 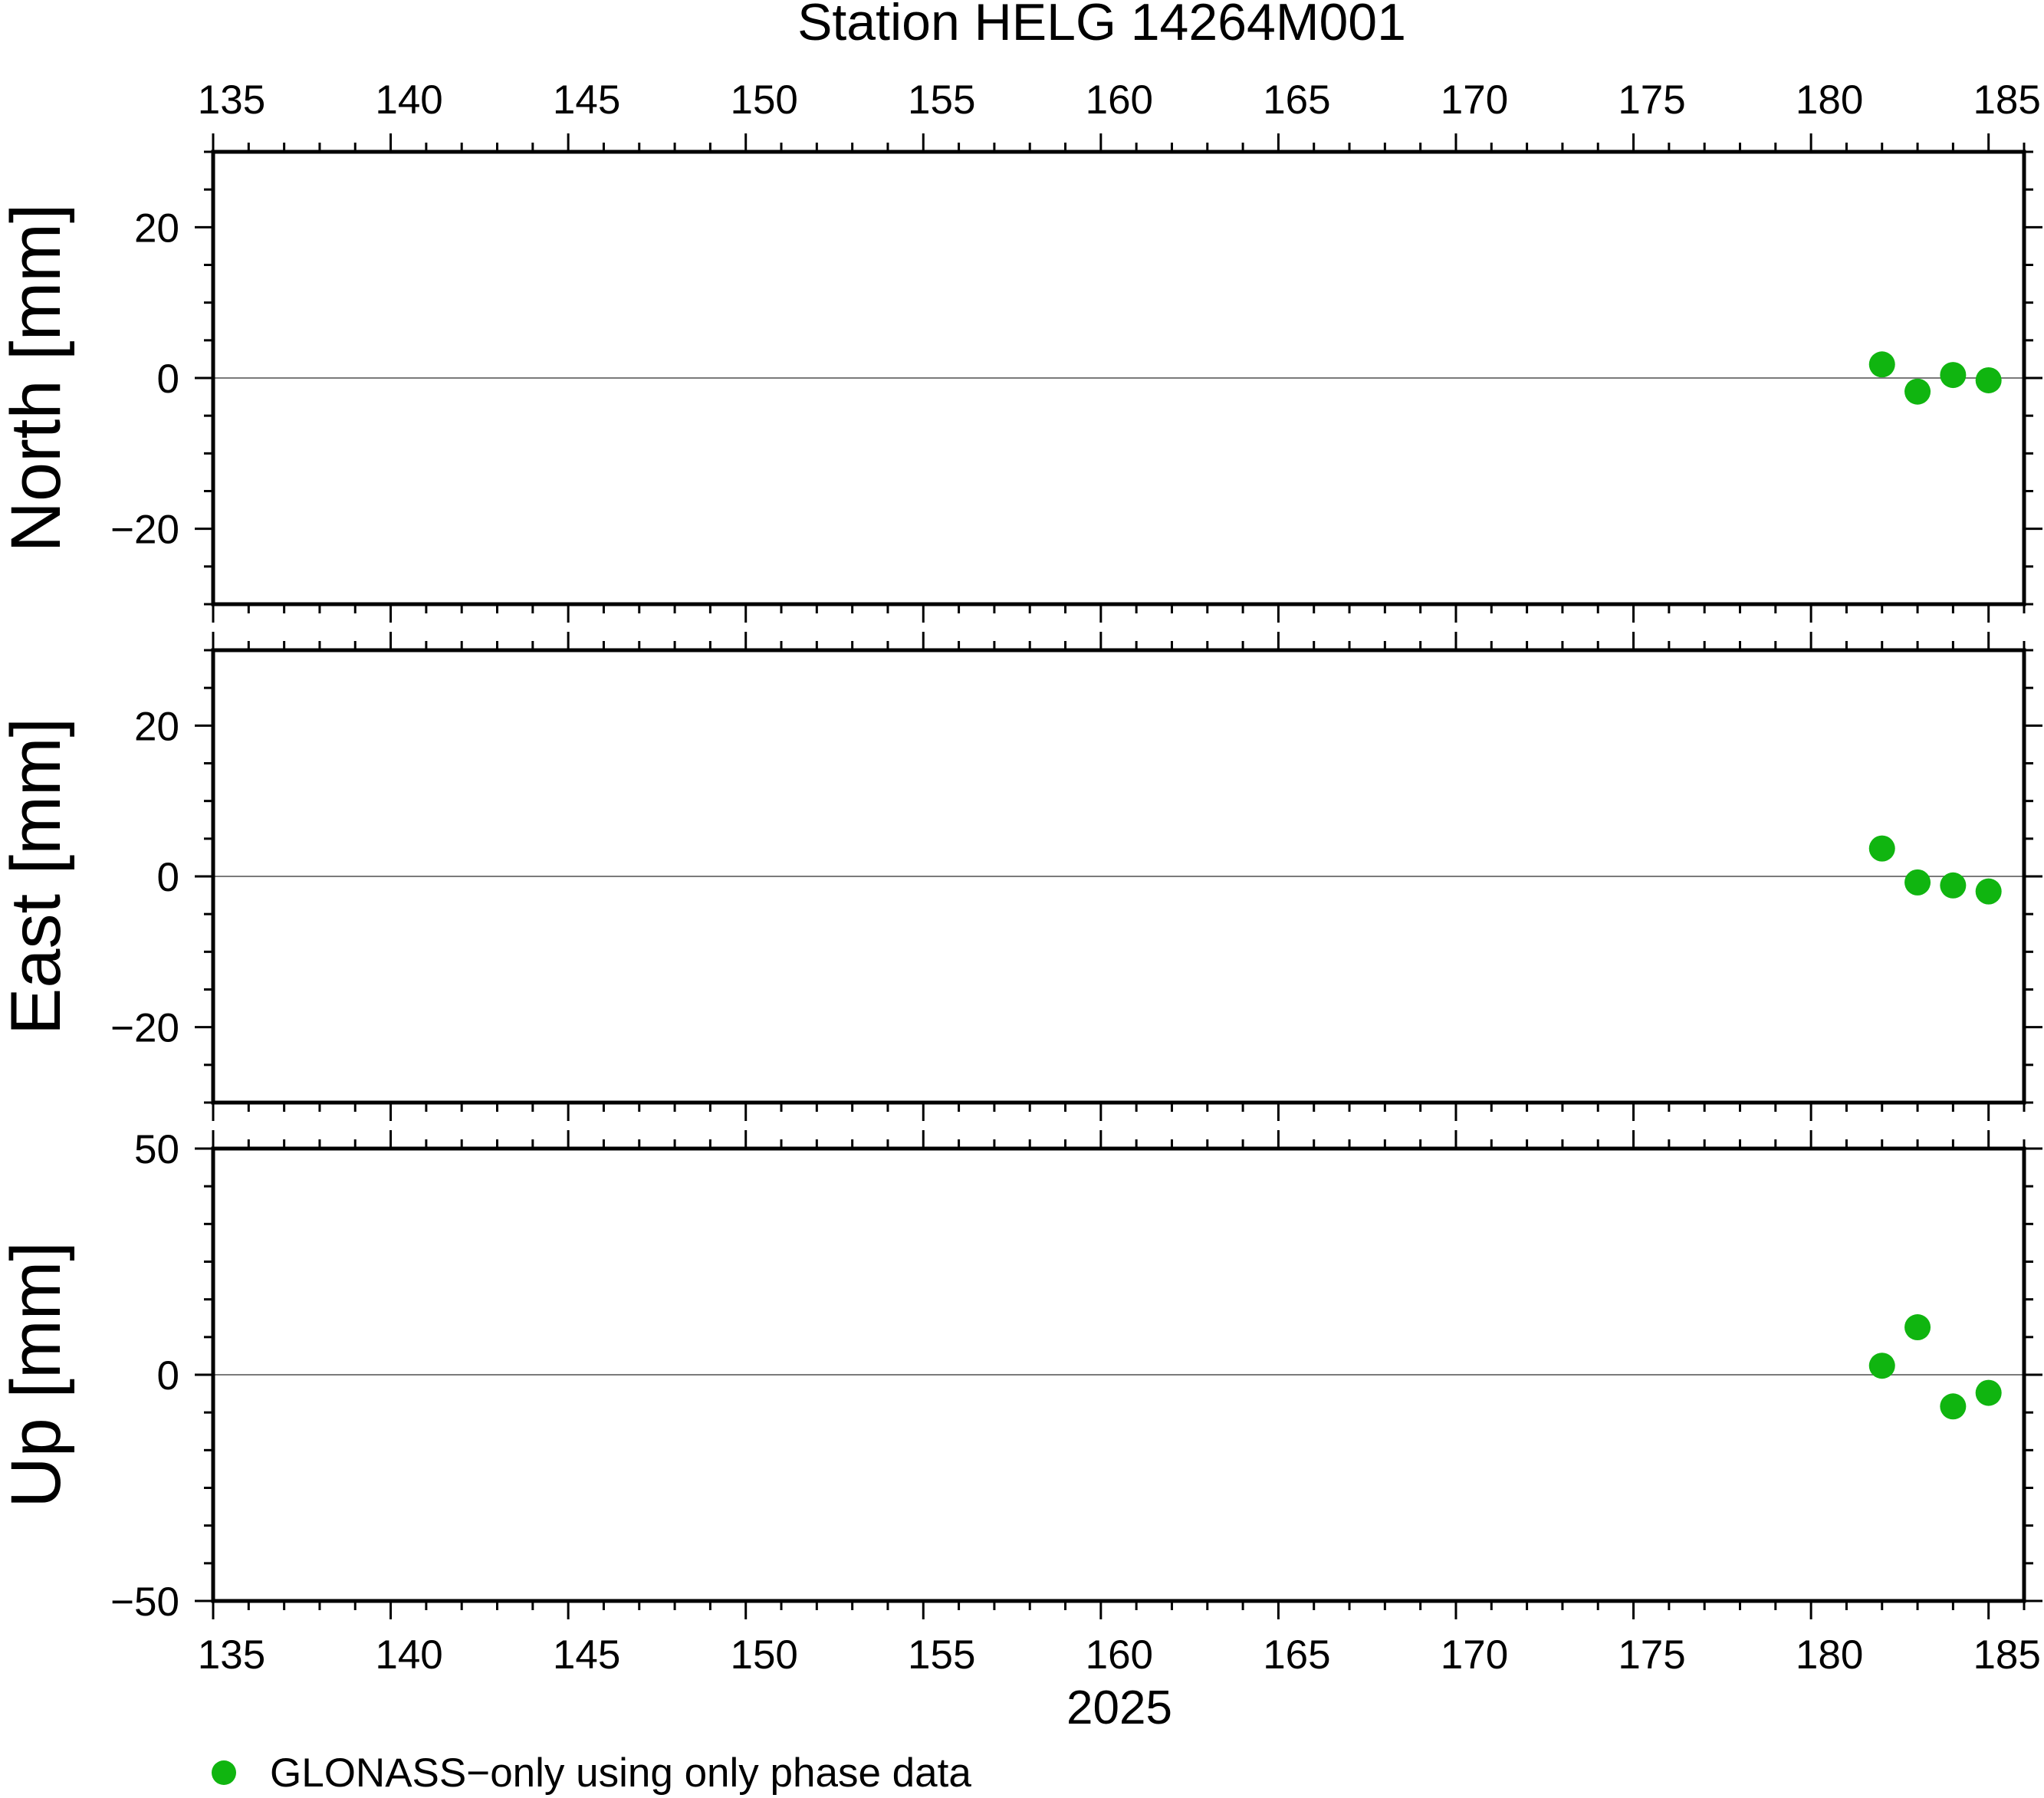 I want to click on top-x-tick-label: 145, so click(x=586, y=100).